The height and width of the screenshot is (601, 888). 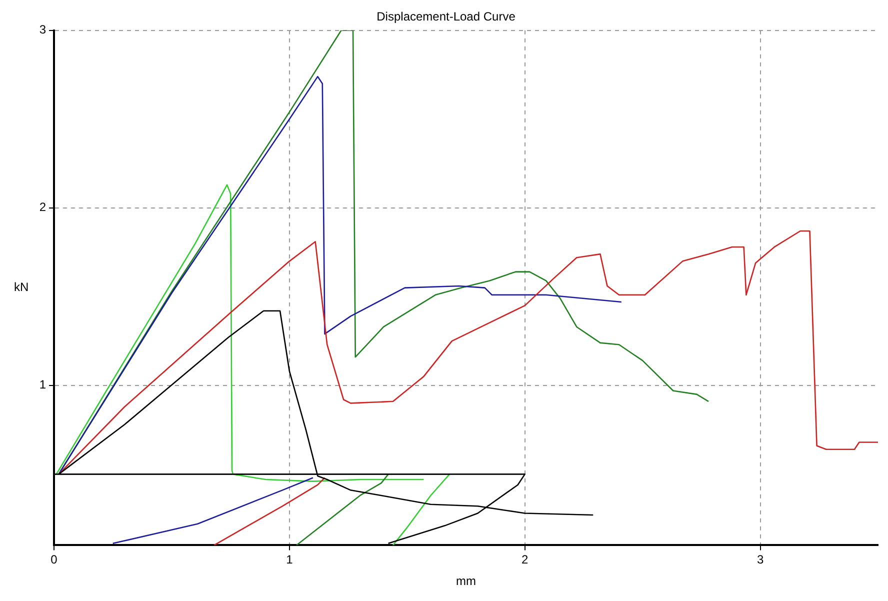 I want to click on x-tick-label: 3, so click(x=760, y=559).